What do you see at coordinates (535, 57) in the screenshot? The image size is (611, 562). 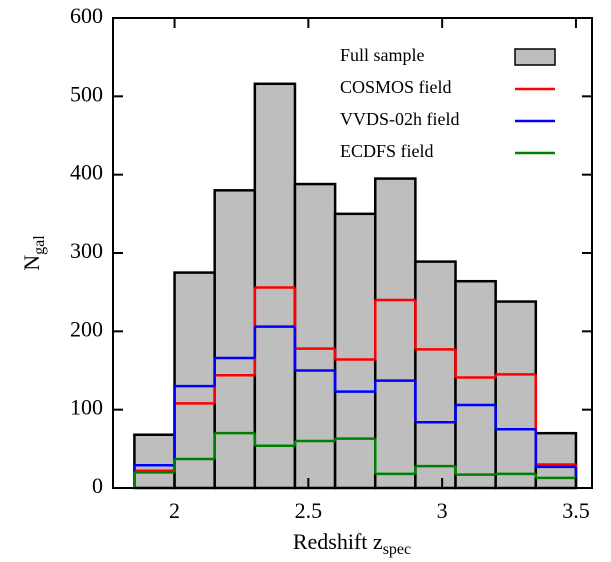 I see `legend-swatch` at bounding box center [535, 57].